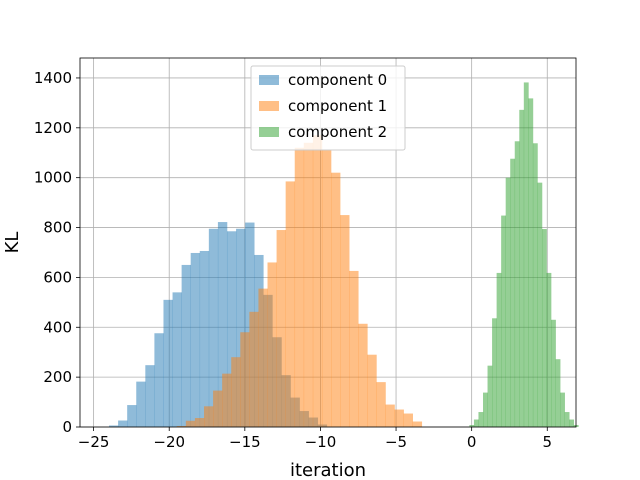 Image resolution: width=640 pixels, height=480 pixels. What do you see at coordinates (337, 80) in the screenshot?
I see `legend-label: component 0` at bounding box center [337, 80].